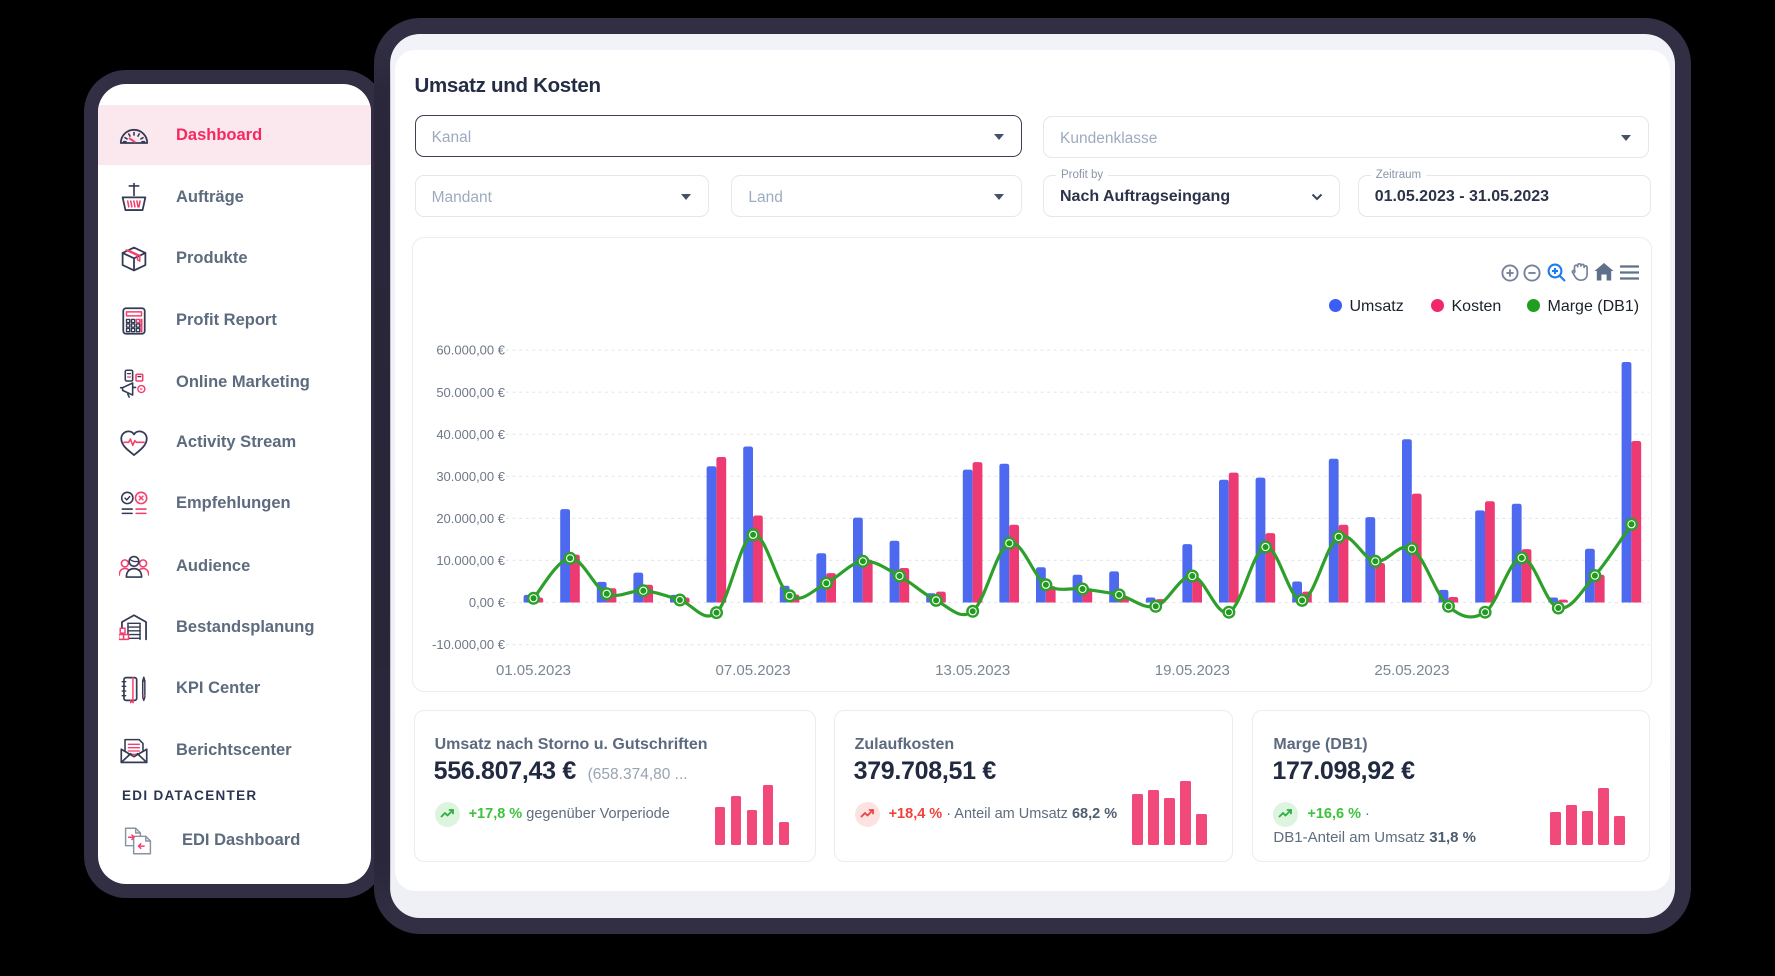 The height and width of the screenshot is (976, 1775). What do you see at coordinates (468, 644) in the screenshot?
I see `svg-text: -10.000,00 €` at bounding box center [468, 644].